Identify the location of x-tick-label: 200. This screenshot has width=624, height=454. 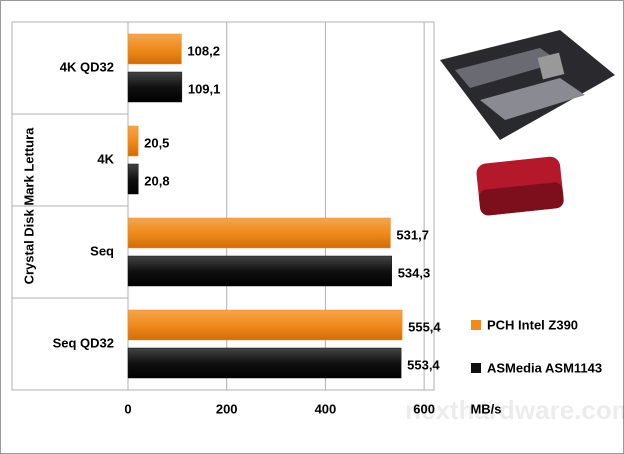
(227, 408).